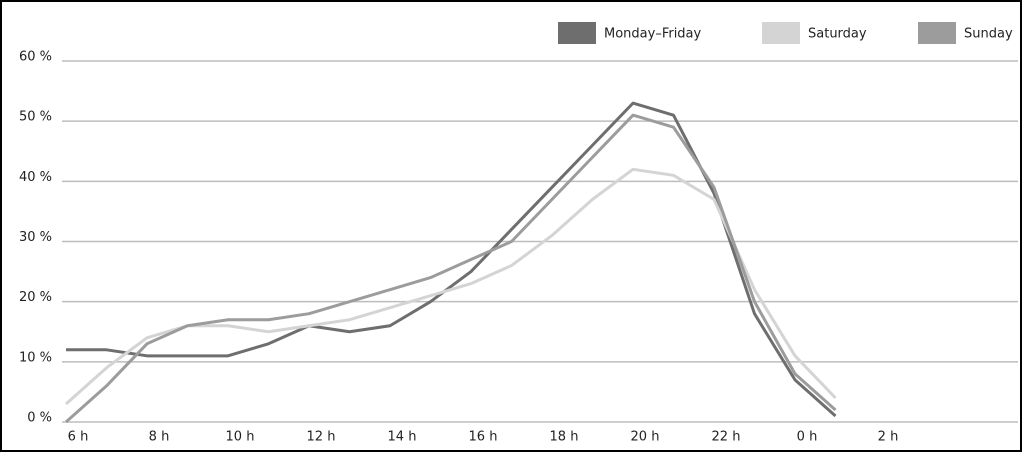  I want to click on y-tick-label: 40 %, so click(35, 177).